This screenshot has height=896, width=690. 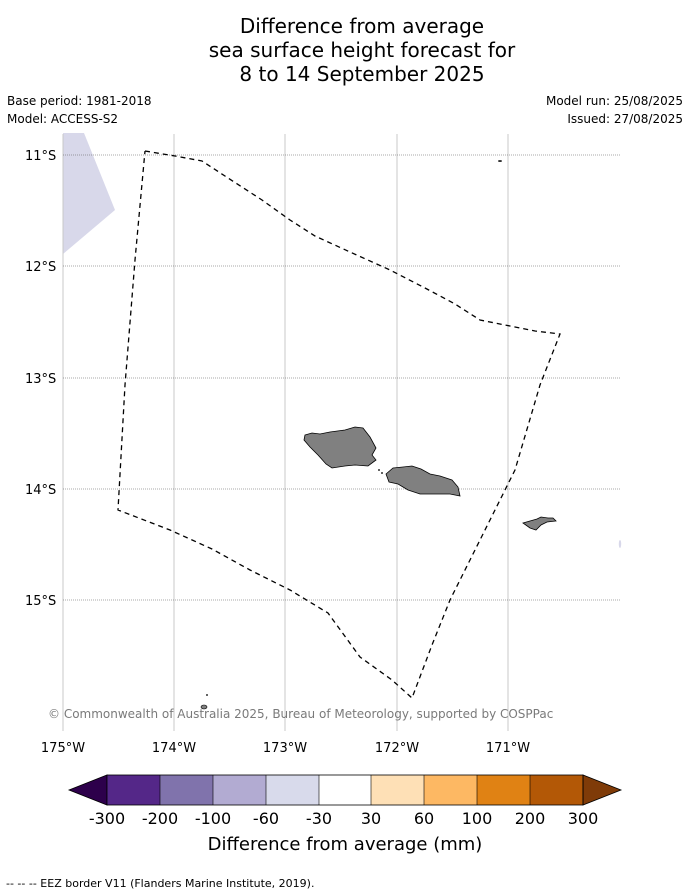 What do you see at coordinates (583, 818) in the screenshot?
I see `colorbar-tick-label: 300` at bounding box center [583, 818].